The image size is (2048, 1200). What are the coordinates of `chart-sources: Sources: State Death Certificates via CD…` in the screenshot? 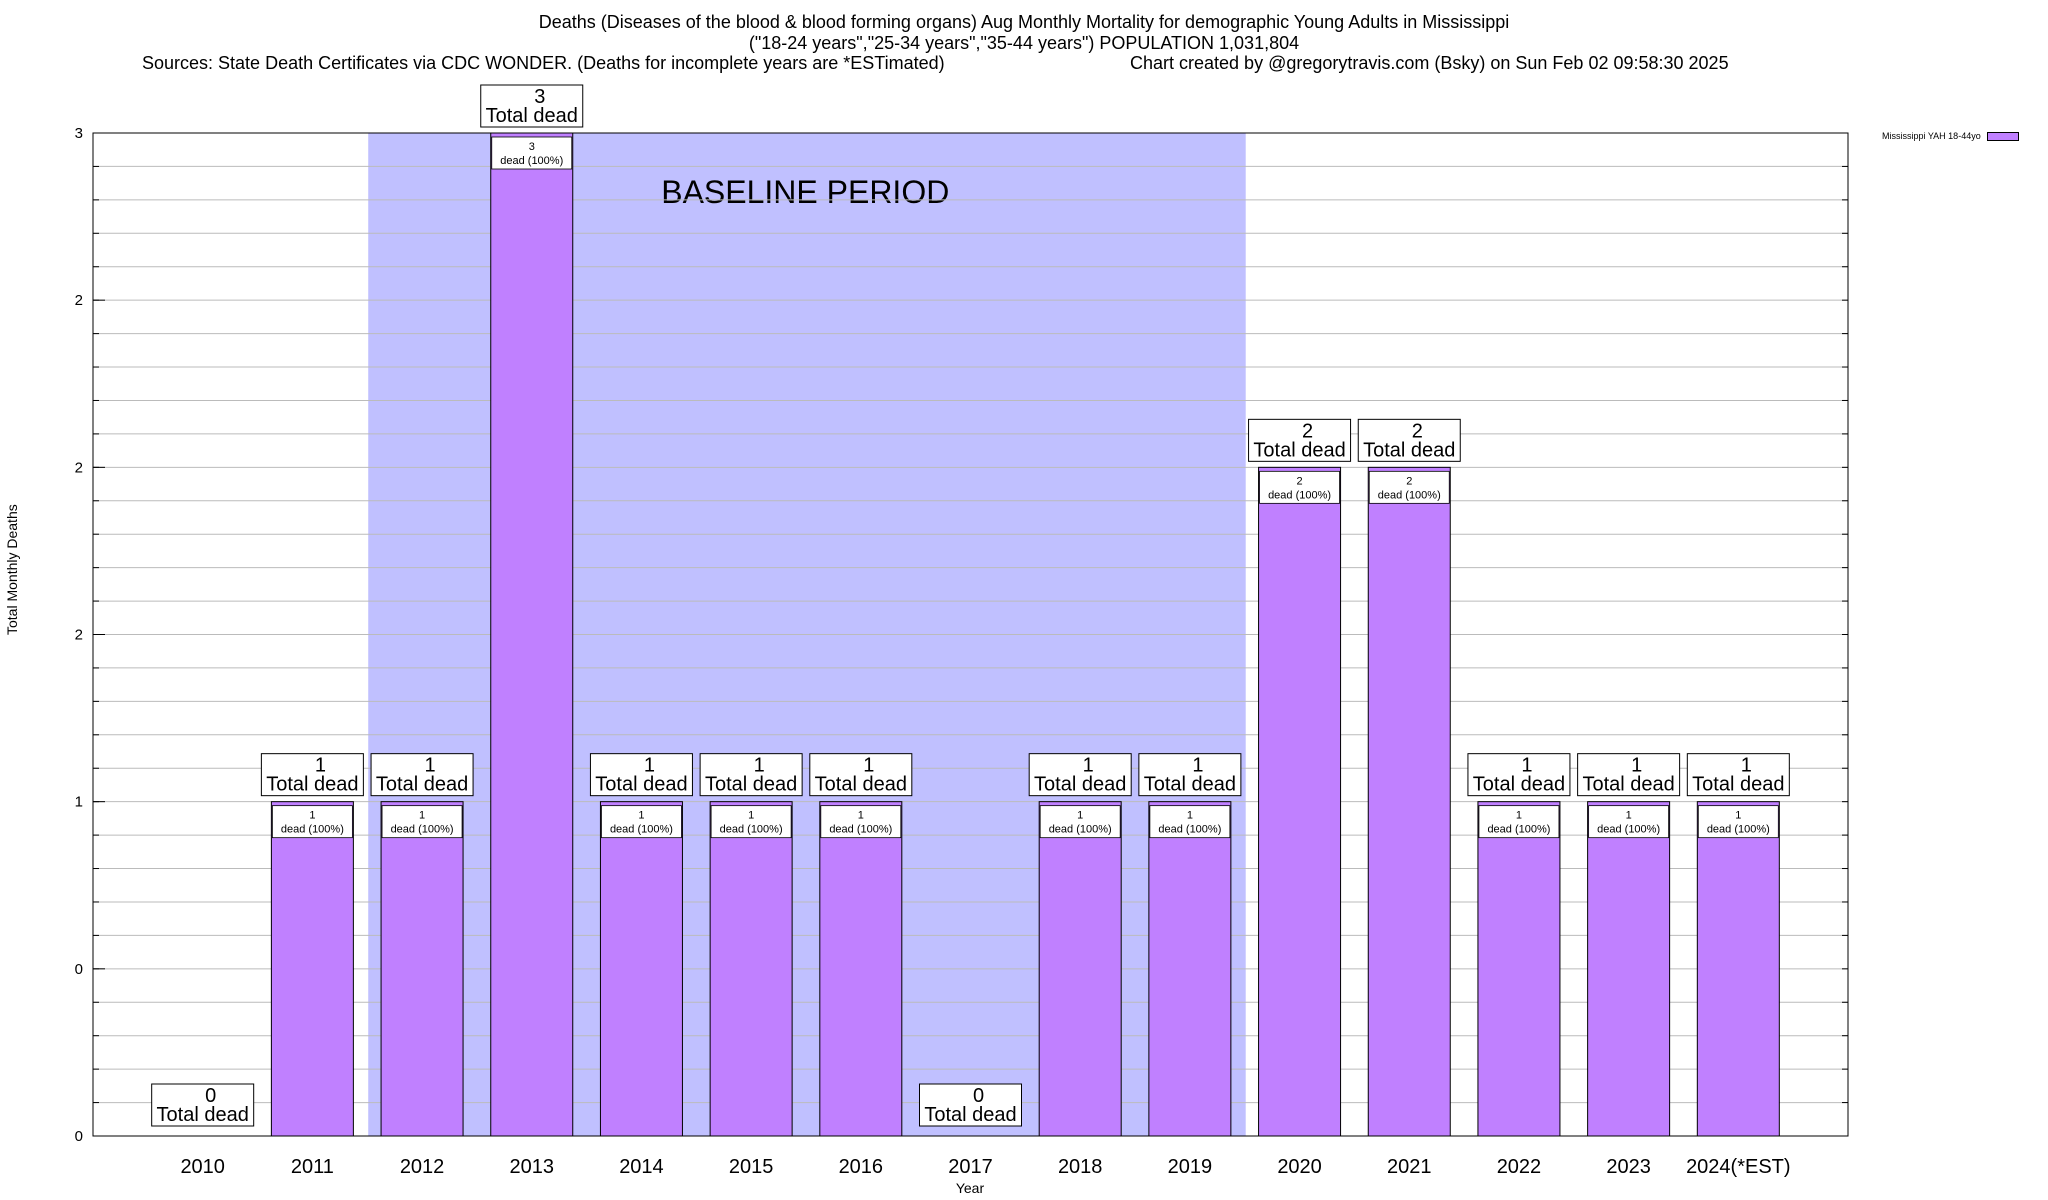 It's located at (543, 63).